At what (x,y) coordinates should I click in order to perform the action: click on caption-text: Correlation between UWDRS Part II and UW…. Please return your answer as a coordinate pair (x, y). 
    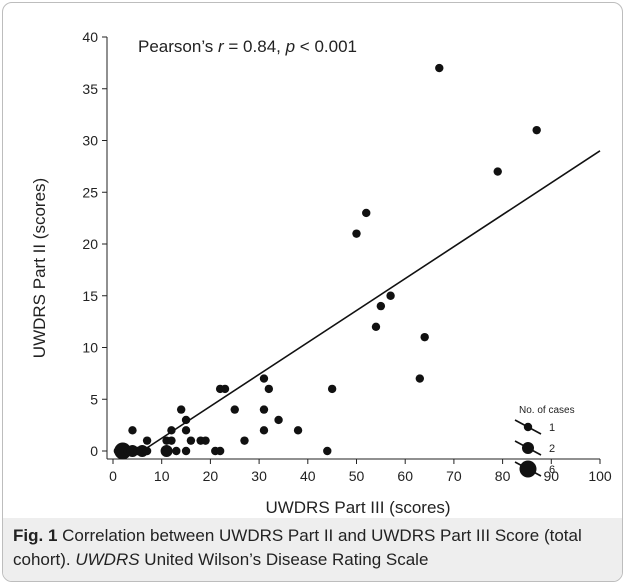
    Looking at the image, I should click on (297, 547).